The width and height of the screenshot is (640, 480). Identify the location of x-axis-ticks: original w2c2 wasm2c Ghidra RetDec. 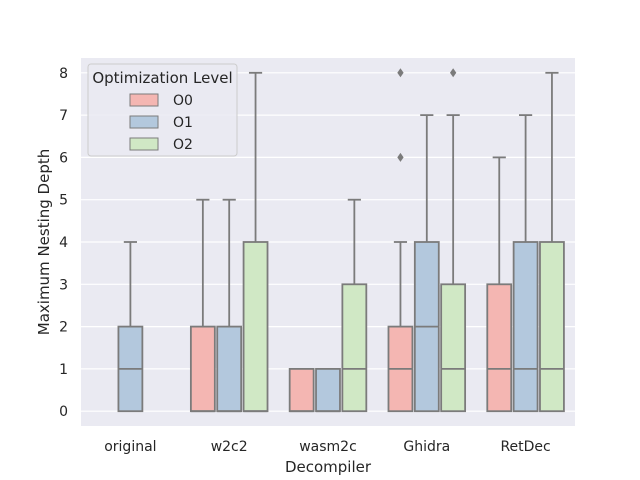
(327, 447).